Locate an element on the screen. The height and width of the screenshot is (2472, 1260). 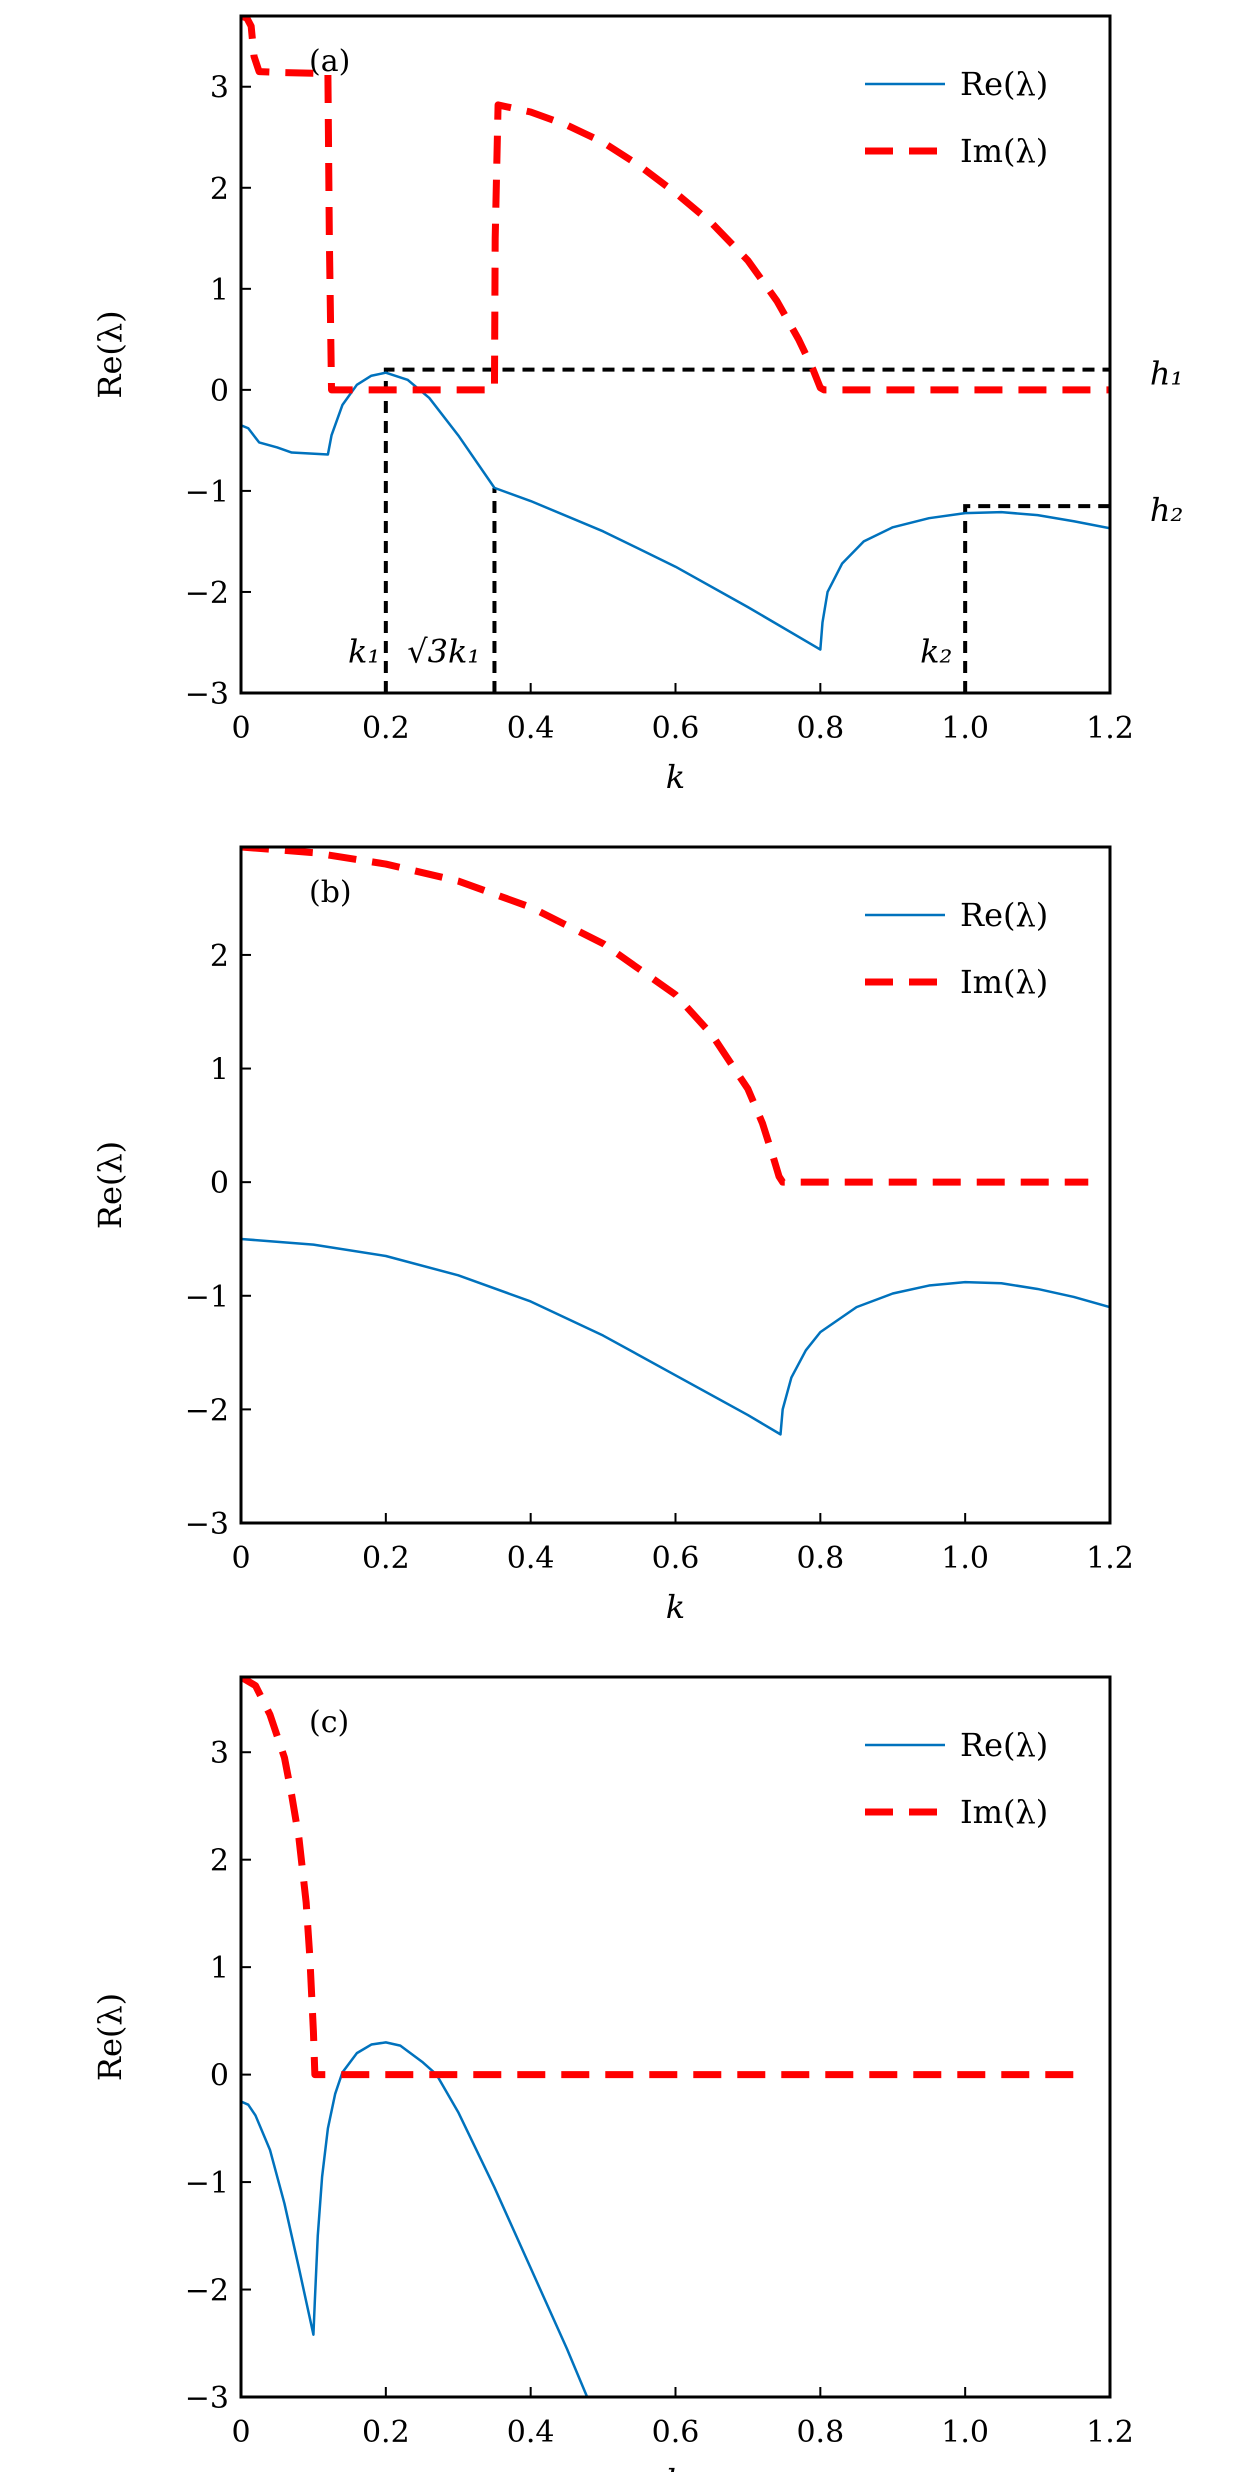
annotation-label: h₁ is located at coordinates (1166, 374).